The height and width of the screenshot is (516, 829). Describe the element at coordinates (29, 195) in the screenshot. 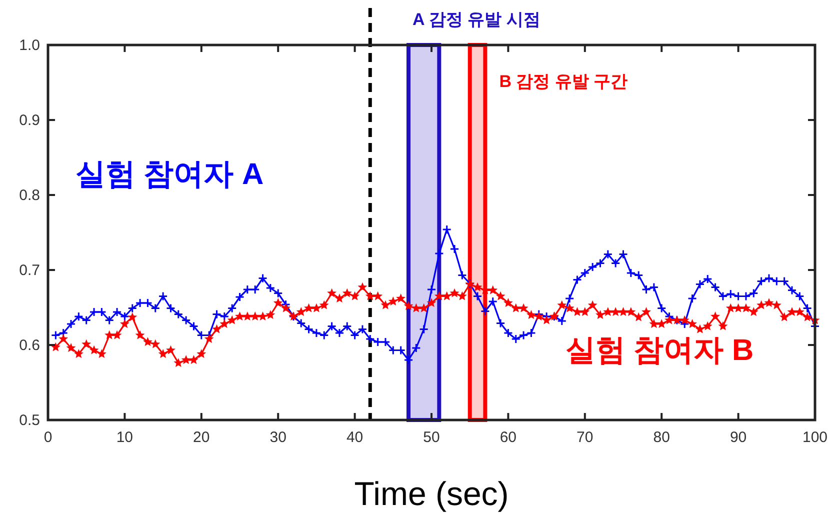

I see `y-tick-label: 0.8` at that location.